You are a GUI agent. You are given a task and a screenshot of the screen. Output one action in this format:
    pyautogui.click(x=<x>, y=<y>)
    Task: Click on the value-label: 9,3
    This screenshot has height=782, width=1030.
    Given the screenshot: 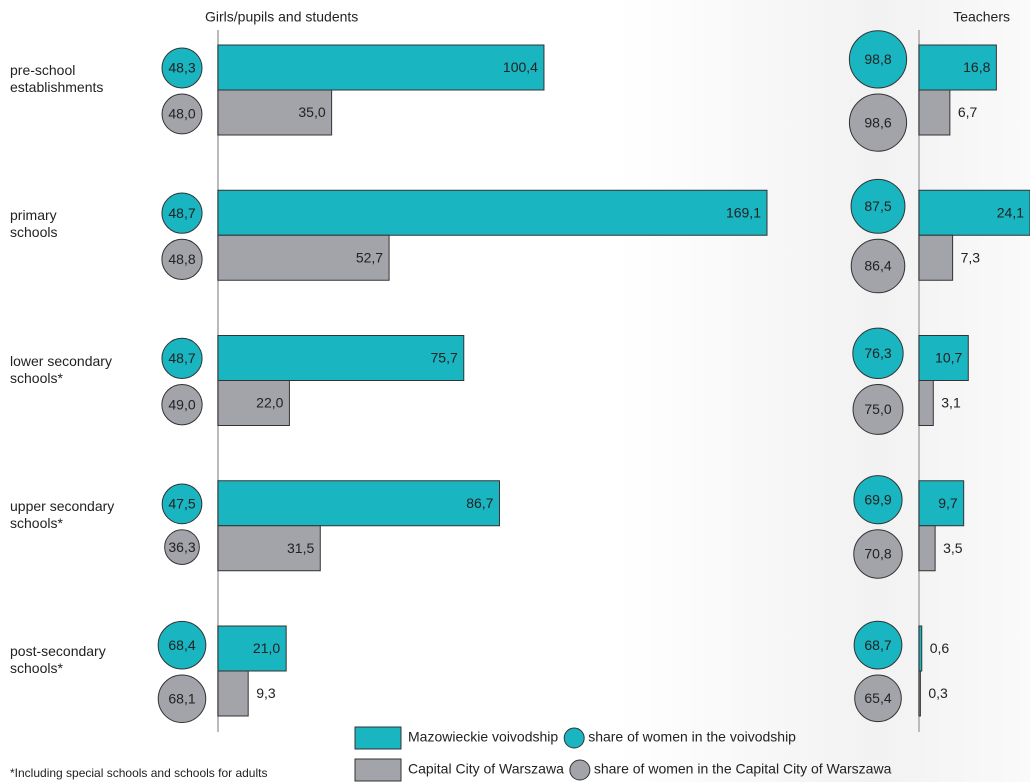 What is the action you would take?
    pyautogui.click(x=266, y=693)
    